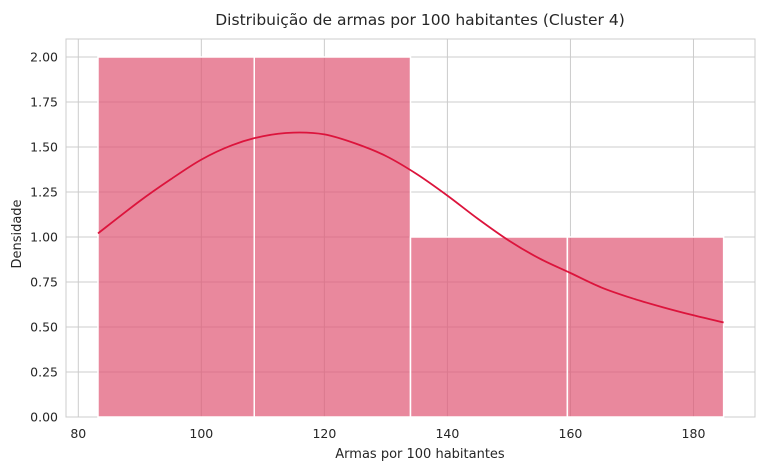 The width and height of the screenshot is (777, 470). Describe the element at coordinates (201, 433) in the screenshot. I see `x-tick-label: 100` at that location.